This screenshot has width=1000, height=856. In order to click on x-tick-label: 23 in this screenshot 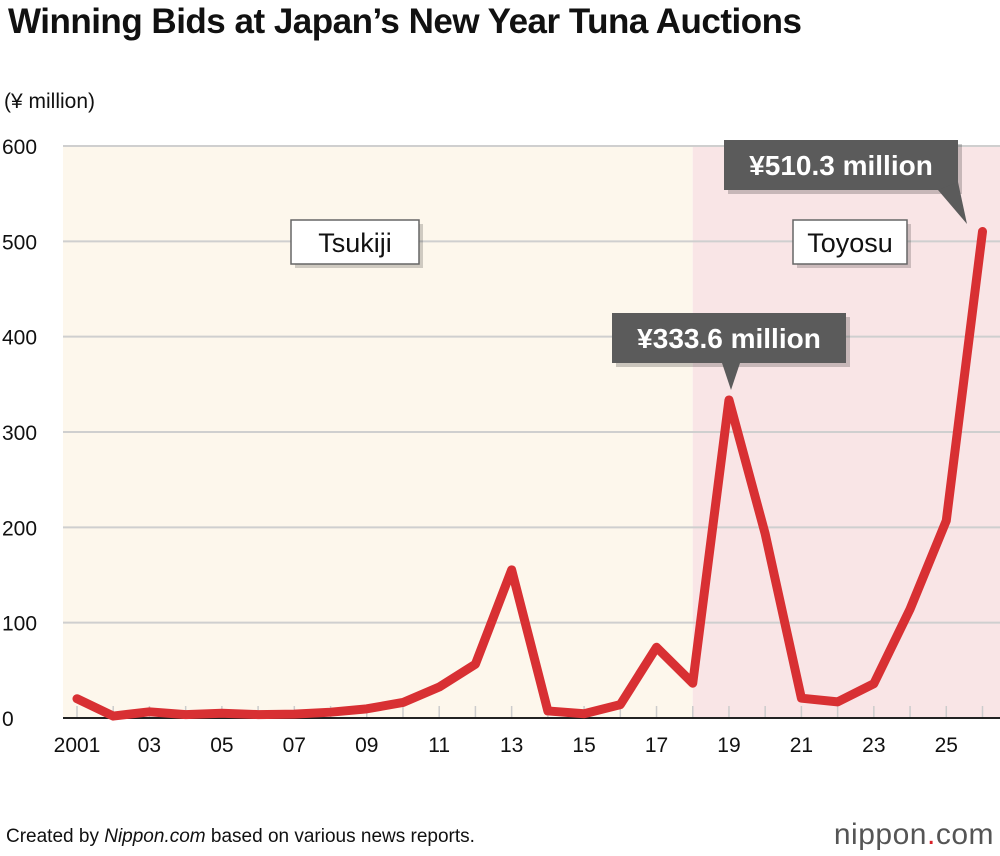, I will do `click(873, 745)`.